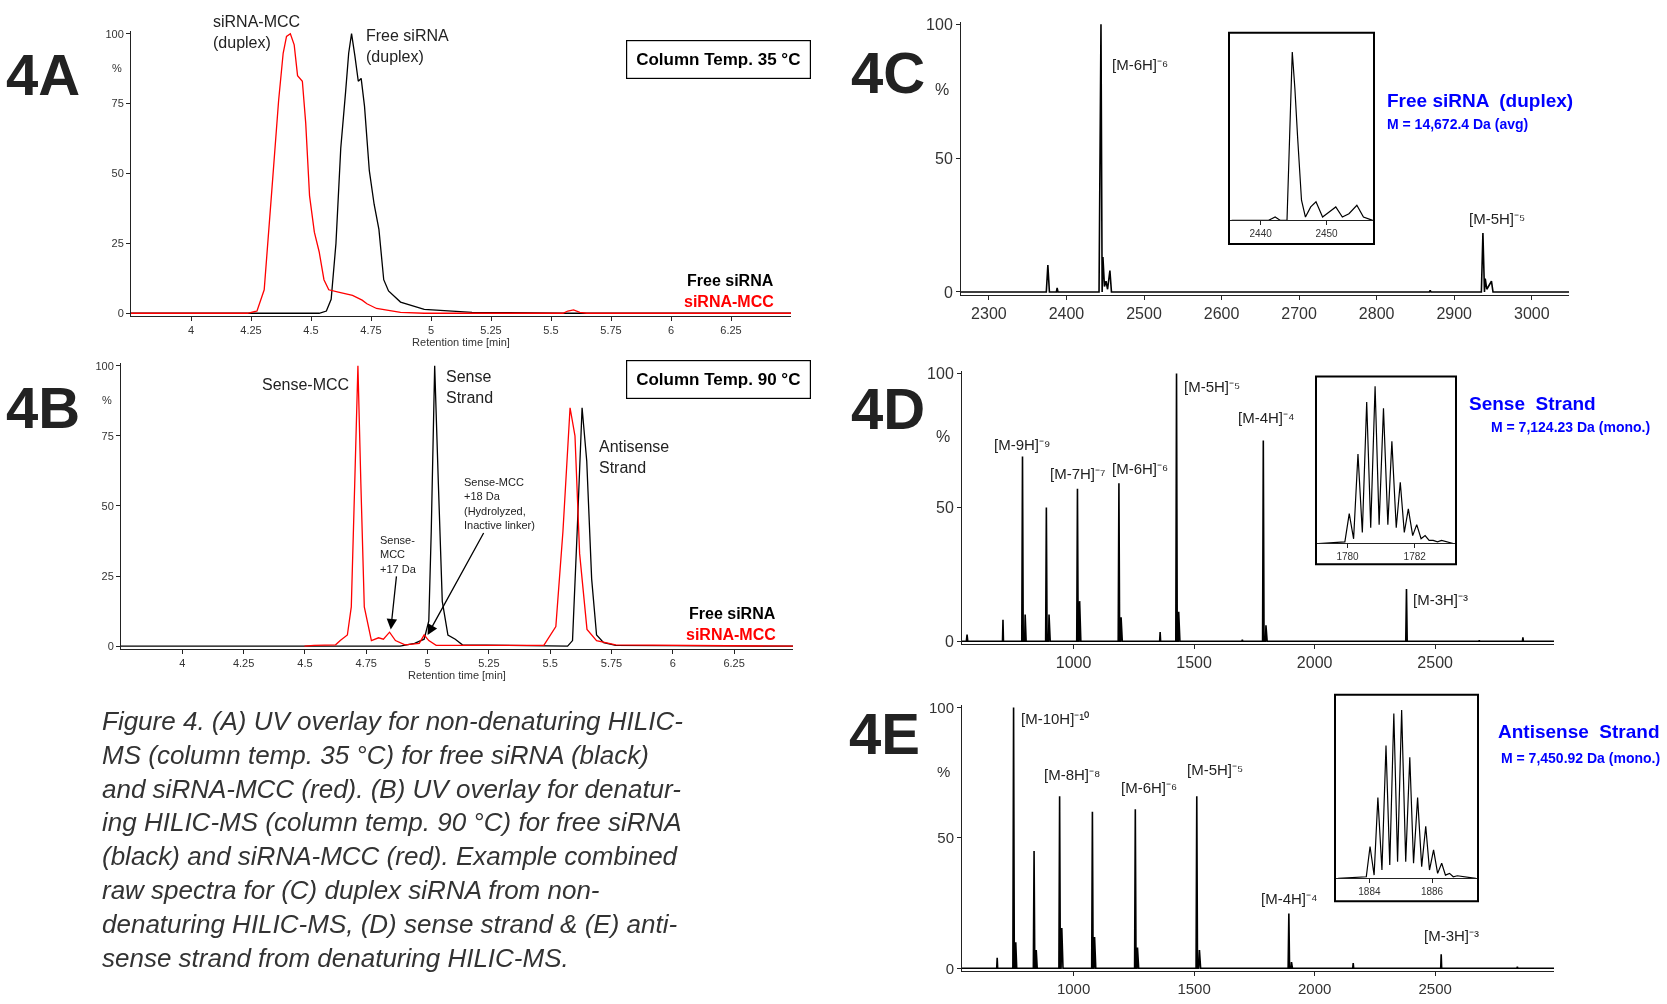 The height and width of the screenshot is (1004, 1667). What do you see at coordinates (1454, 313) in the screenshot?
I see `x-tick-label: 2900` at bounding box center [1454, 313].